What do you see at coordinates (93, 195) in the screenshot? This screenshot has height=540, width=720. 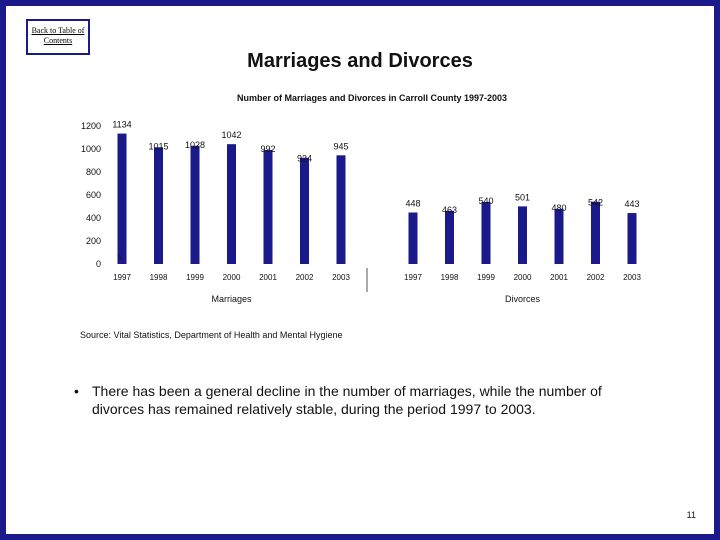 I see `y-tick-label: 600` at bounding box center [93, 195].